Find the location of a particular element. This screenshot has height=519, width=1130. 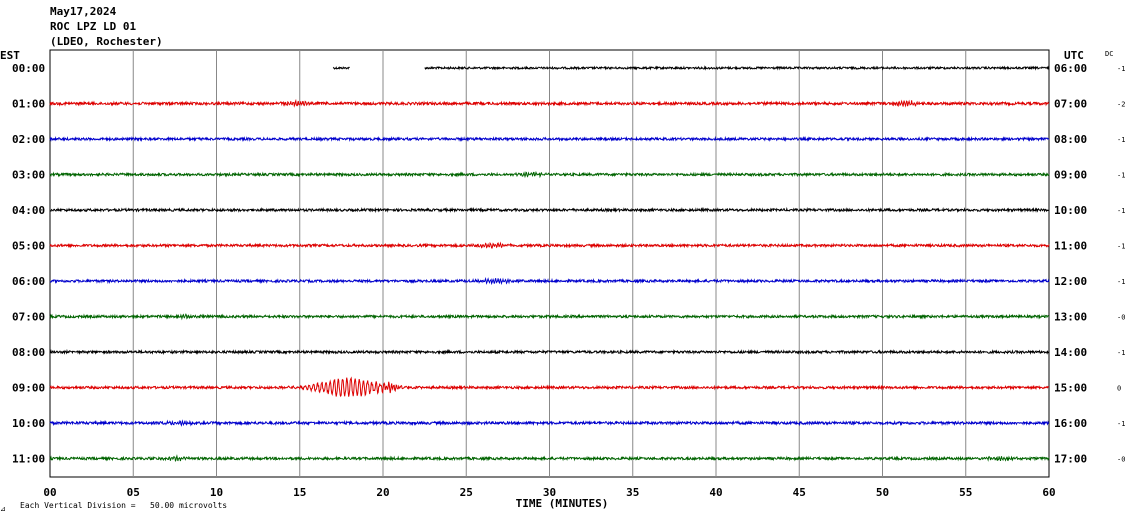

trace-line is located at coordinates (691, 68).